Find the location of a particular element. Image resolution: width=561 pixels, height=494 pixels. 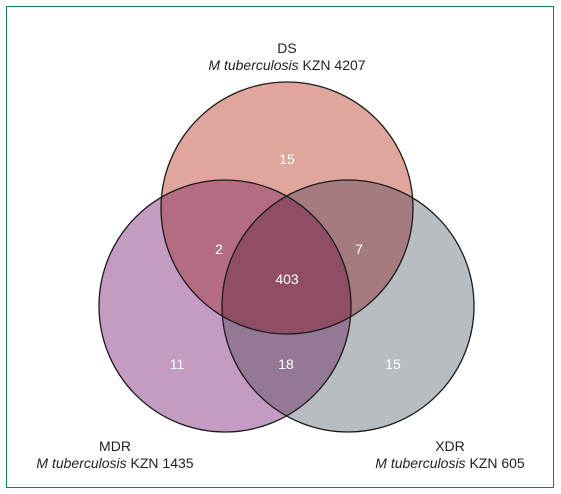

ds-label: DS M tuberculosis KZN 4207 is located at coordinates (287, 57).